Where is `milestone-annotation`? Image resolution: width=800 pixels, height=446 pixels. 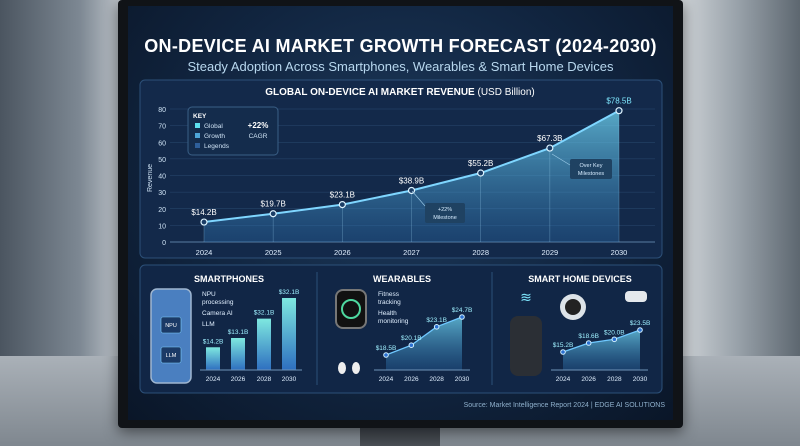 milestone-annotation is located at coordinates (445, 213).